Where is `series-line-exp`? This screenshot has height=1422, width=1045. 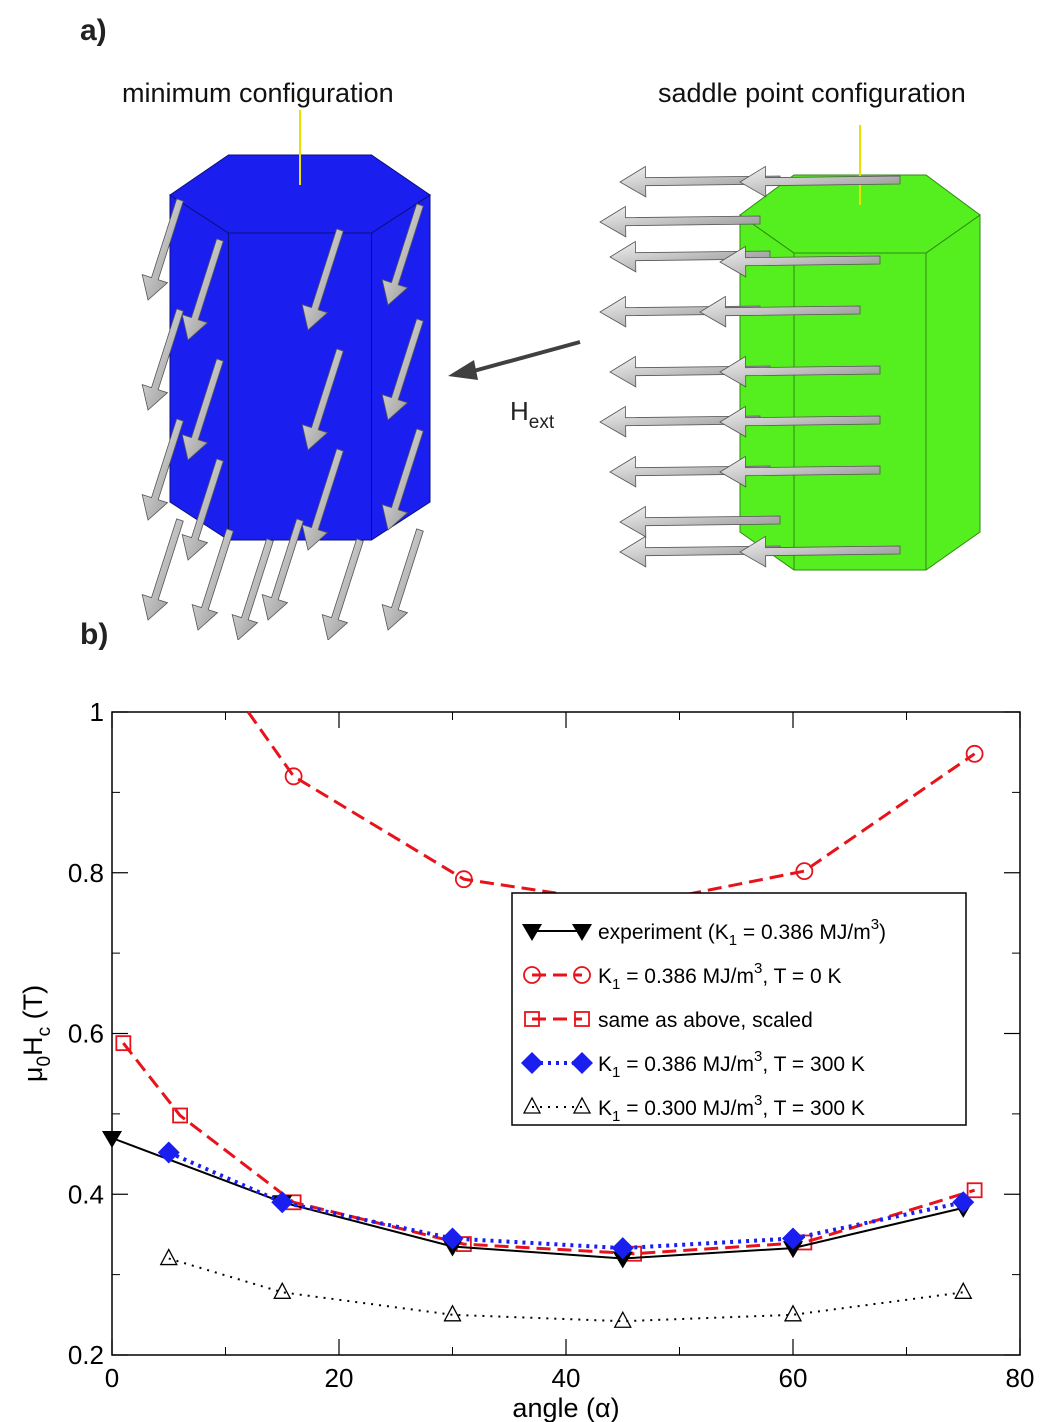
series-line-exp is located at coordinates (537, 1198).